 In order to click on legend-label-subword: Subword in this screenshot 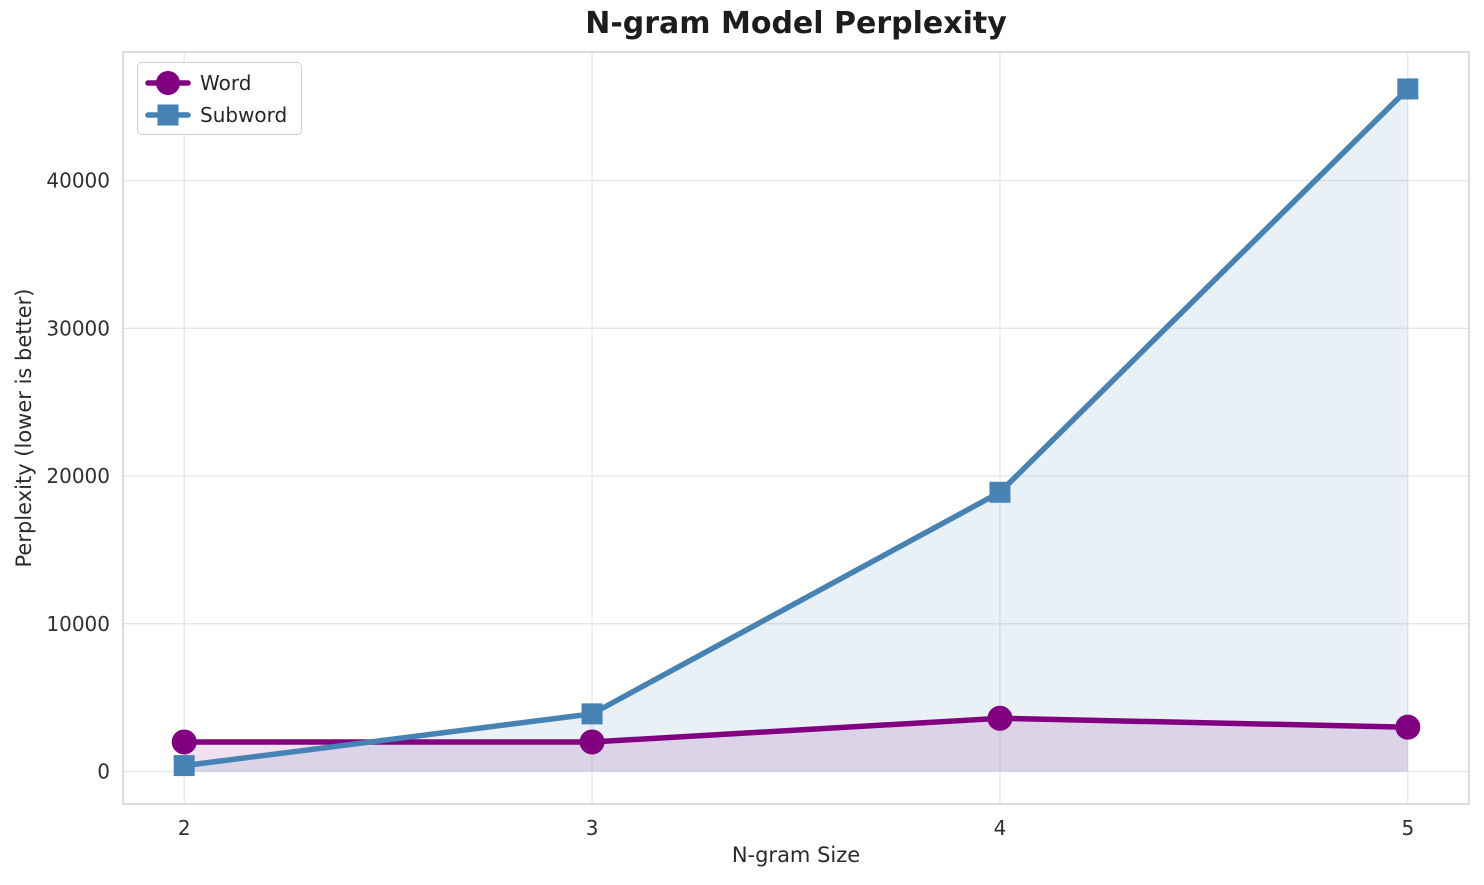, I will do `click(244, 114)`.